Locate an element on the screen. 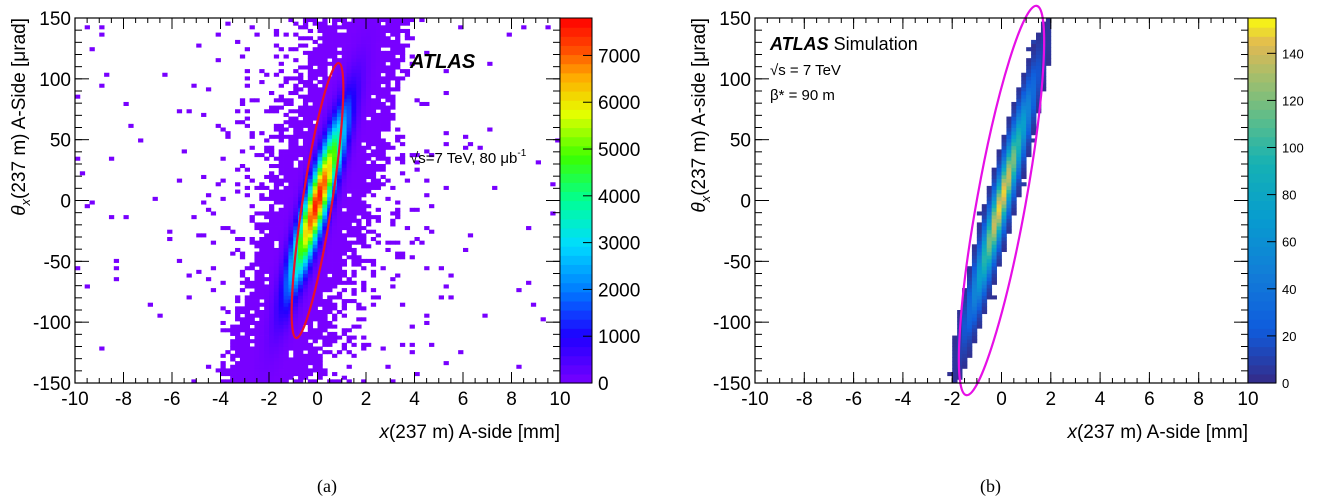  beta-label: β* = 90 m is located at coordinates (802, 95).